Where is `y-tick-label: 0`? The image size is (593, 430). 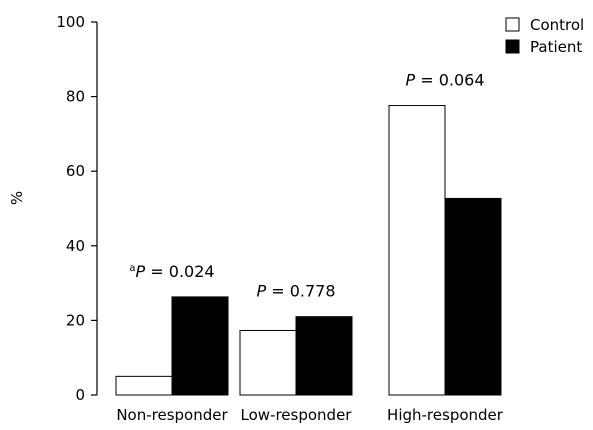
y-tick-label: 0 is located at coordinates (80, 395).